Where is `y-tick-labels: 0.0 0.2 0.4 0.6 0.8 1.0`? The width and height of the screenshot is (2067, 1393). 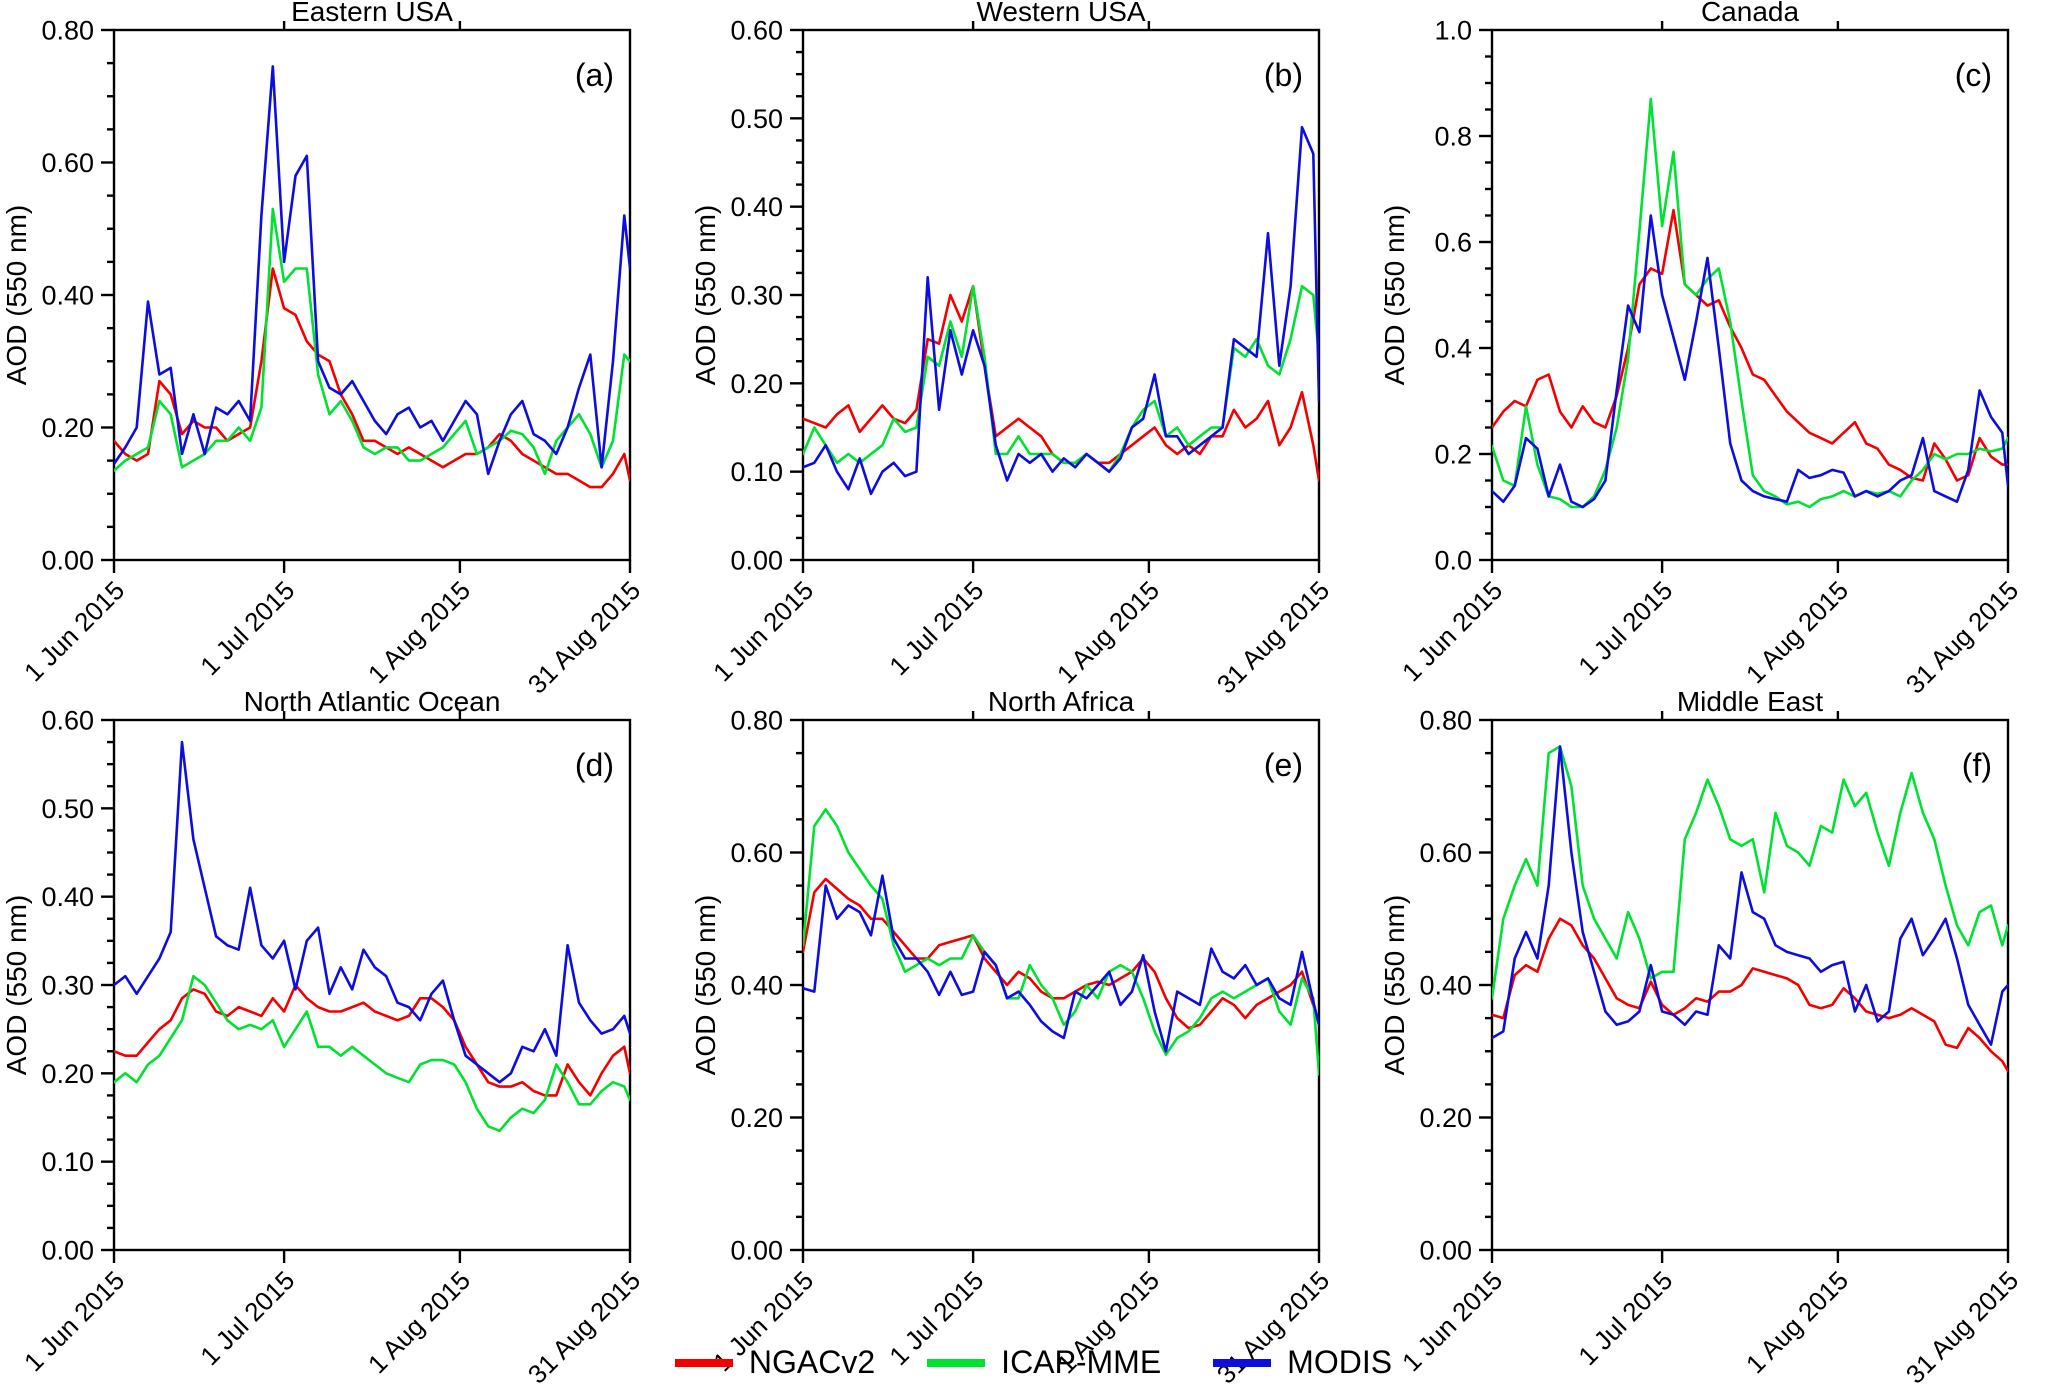 y-tick-labels: 0.0 0.2 0.4 0.6 0.8 1.0 is located at coordinates (1453, 295).